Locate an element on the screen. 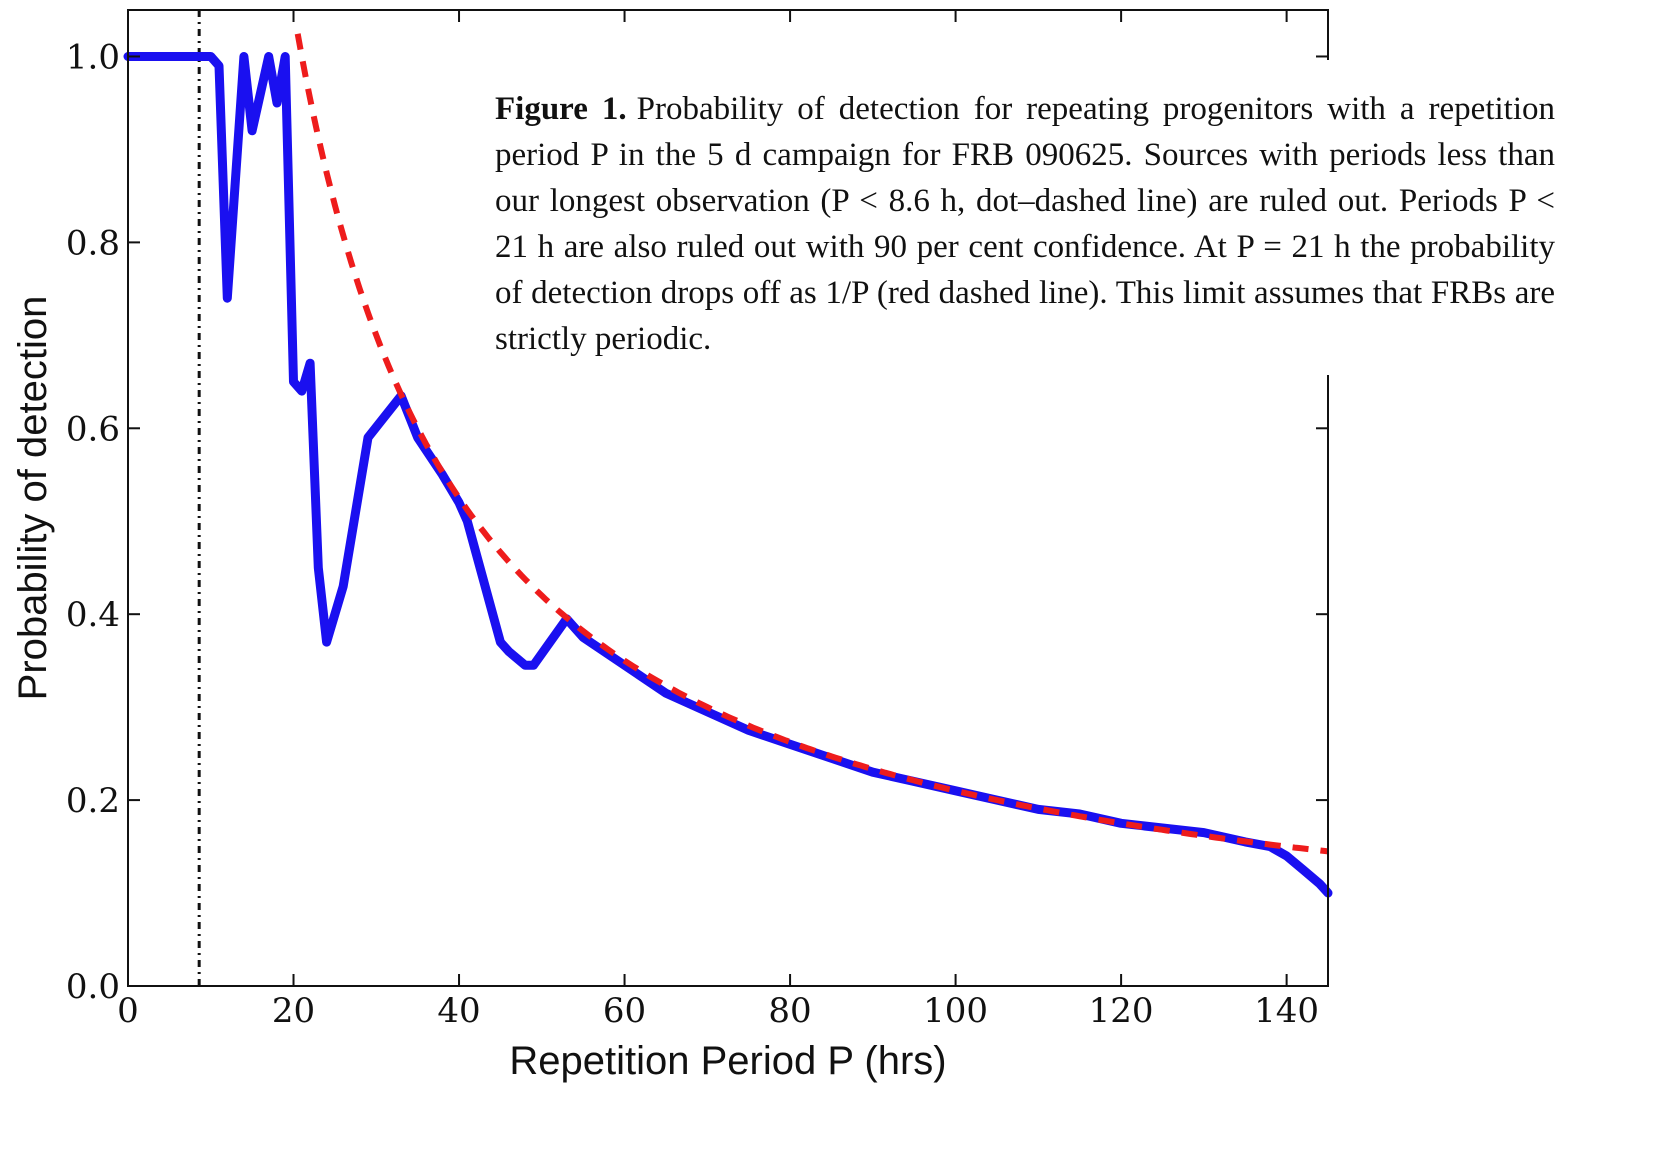  x-tick-label: 0 is located at coordinates (128, 1011).